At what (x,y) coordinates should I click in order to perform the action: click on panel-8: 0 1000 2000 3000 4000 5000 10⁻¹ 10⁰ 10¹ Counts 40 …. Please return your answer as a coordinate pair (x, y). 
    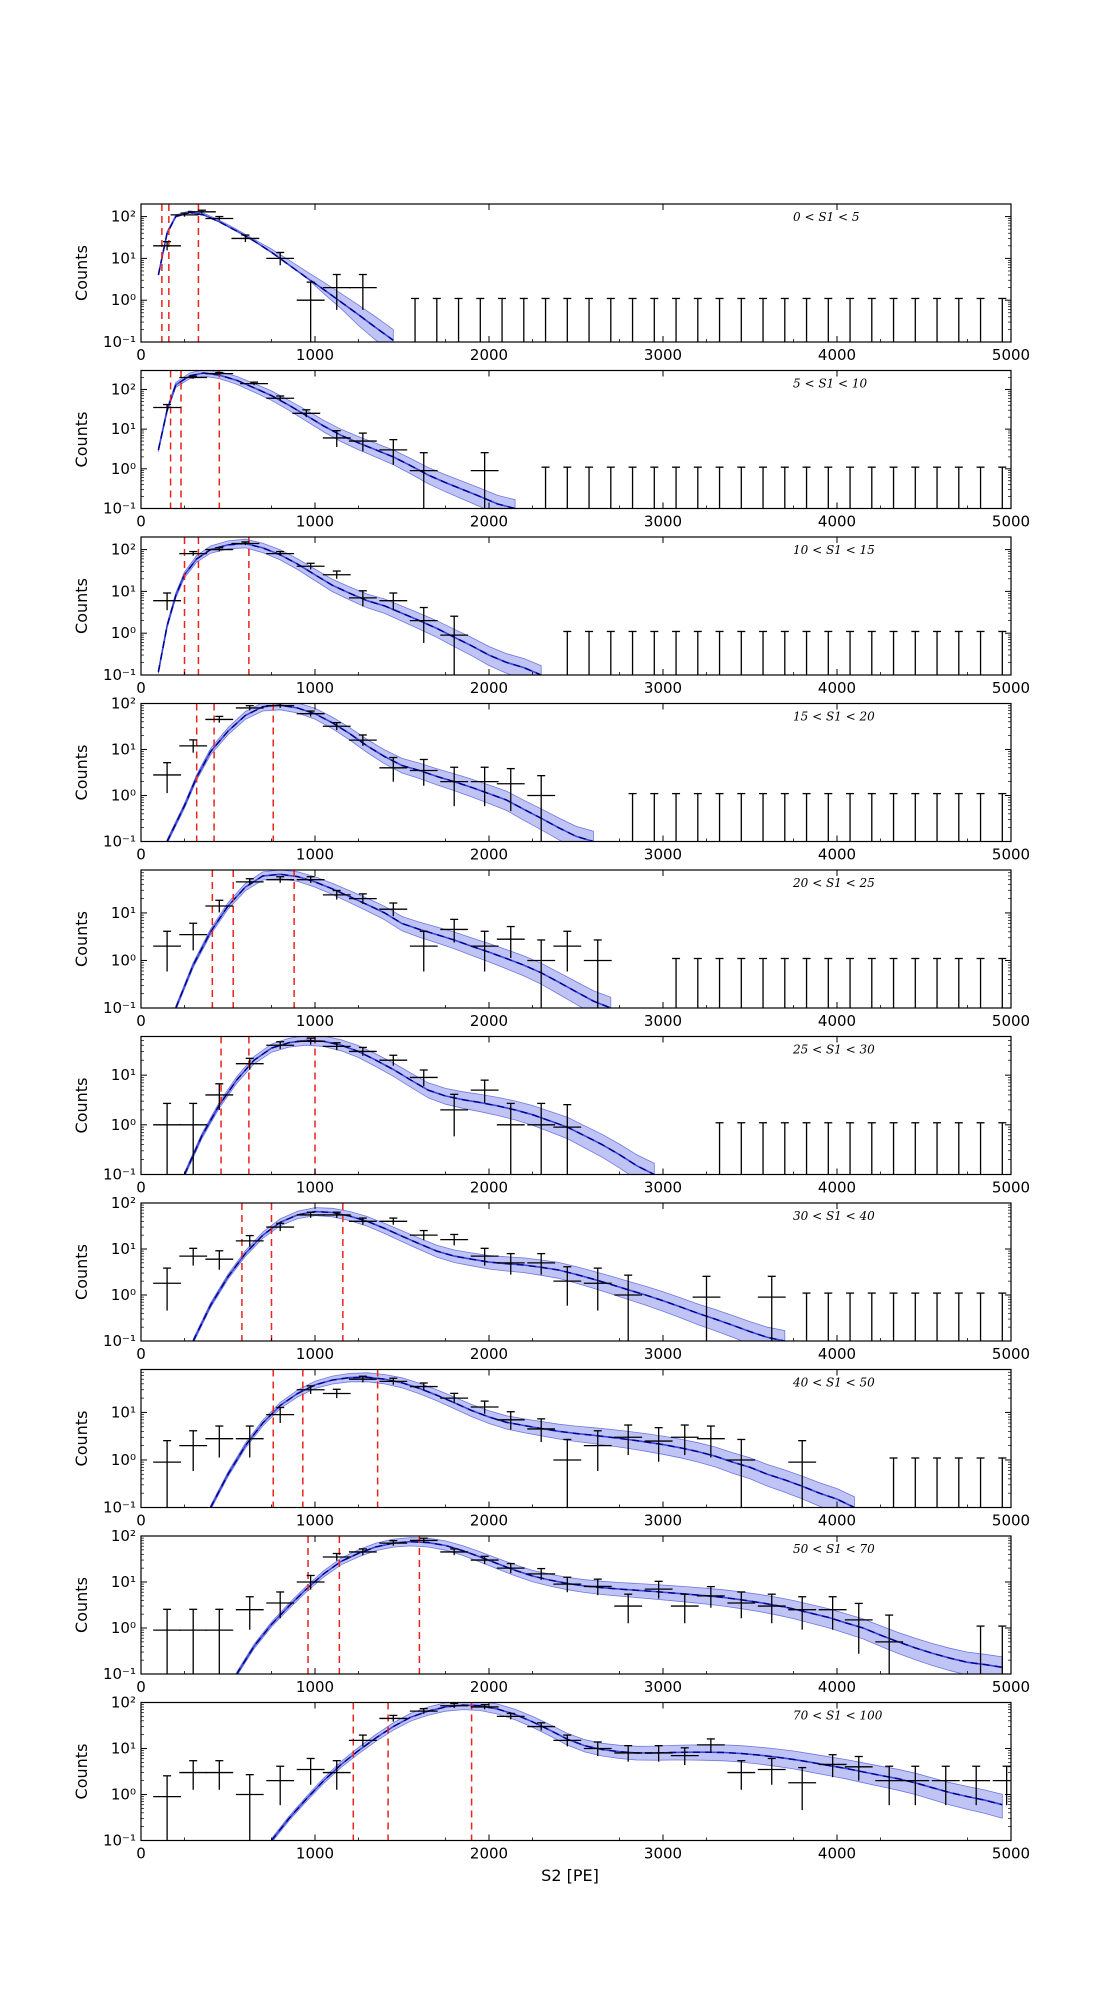
    Looking at the image, I should click on (551, 1449).